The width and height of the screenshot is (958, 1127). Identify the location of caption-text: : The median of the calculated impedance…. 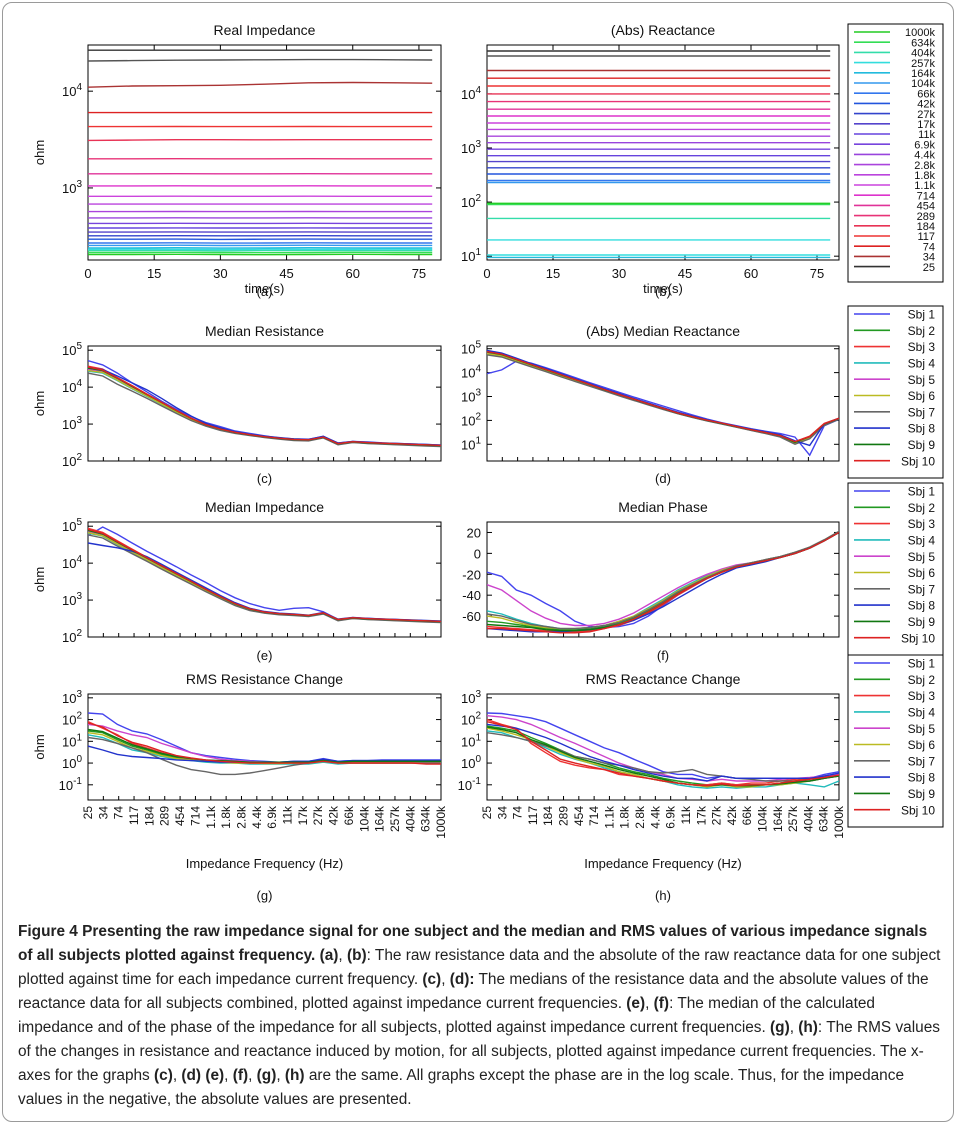
(446, 1015).